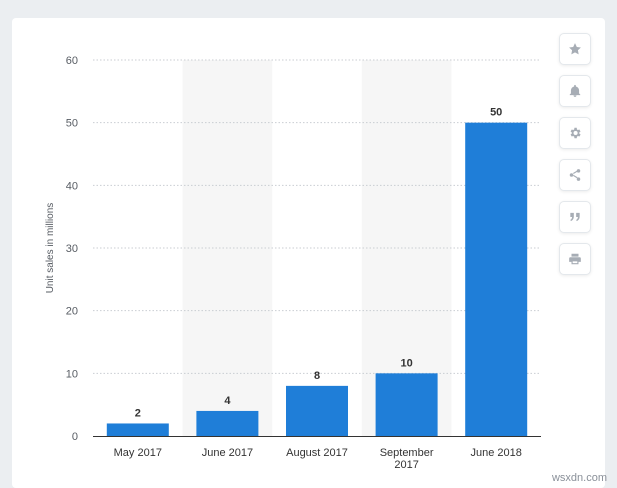 The image size is (617, 488). What do you see at coordinates (496, 113) in the screenshot?
I see `data-label: 50` at bounding box center [496, 113].